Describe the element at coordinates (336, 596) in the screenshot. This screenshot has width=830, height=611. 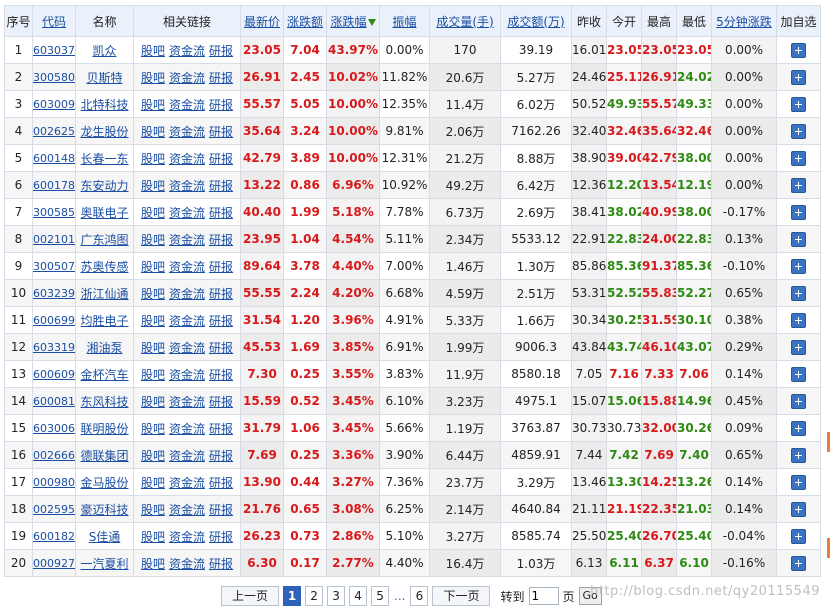
I see `page-3-button: 3` at that location.